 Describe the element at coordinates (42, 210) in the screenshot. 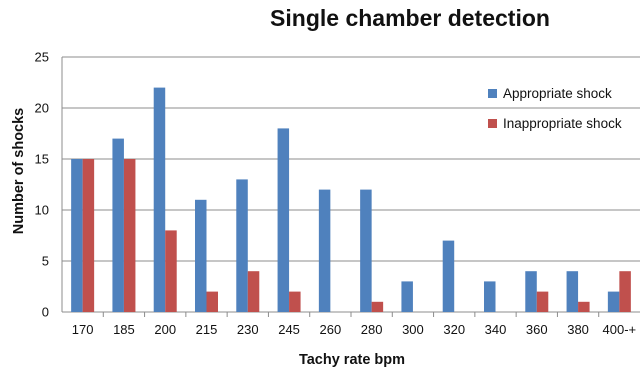

I see `y-tick-label: 10` at that location.